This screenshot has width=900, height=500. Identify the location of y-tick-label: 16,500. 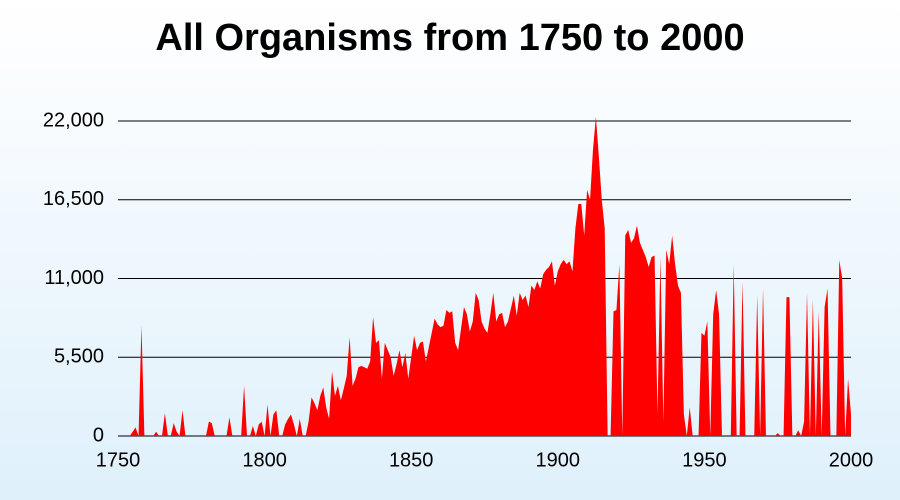
(73, 199).